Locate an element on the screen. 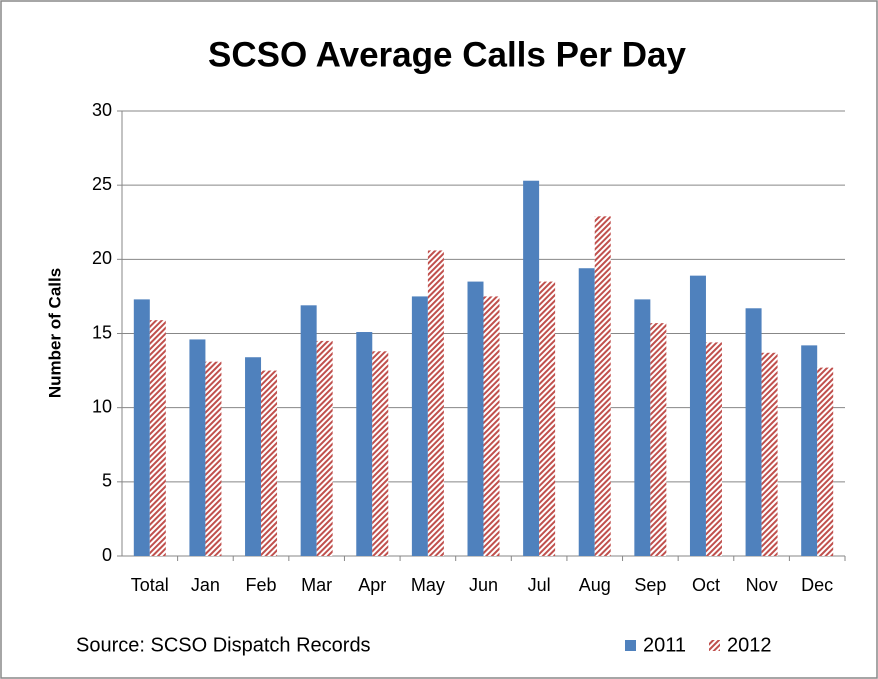 The width and height of the screenshot is (878, 679). x-tick-label: Total is located at coordinates (150, 585).